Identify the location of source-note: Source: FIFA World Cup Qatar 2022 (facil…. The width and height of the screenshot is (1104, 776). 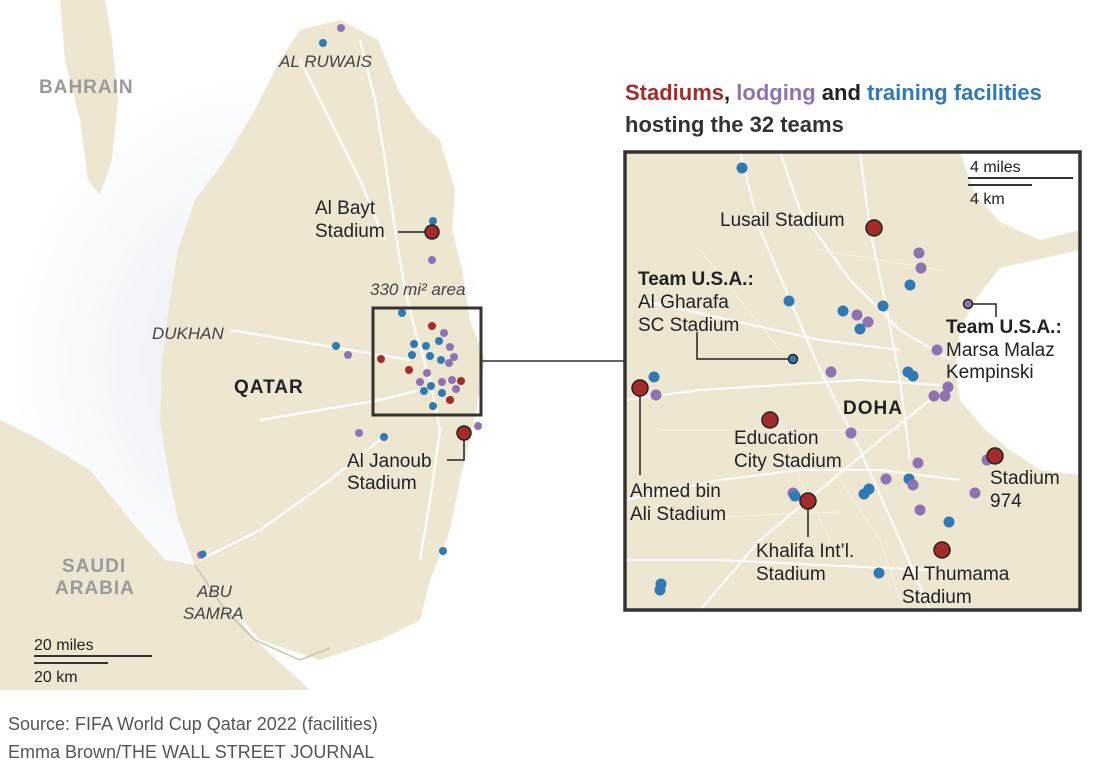
(193, 724).